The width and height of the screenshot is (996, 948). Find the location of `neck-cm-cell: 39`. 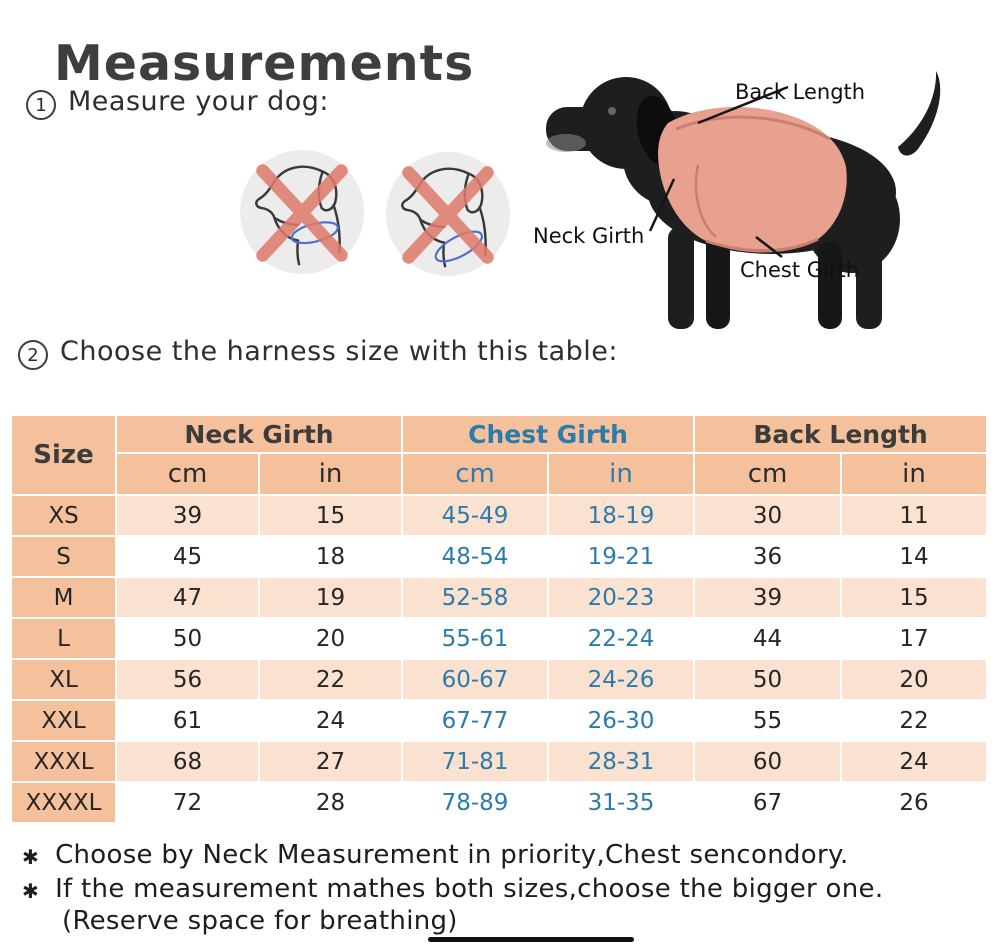

neck-cm-cell: 39 is located at coordinates (187, 515).